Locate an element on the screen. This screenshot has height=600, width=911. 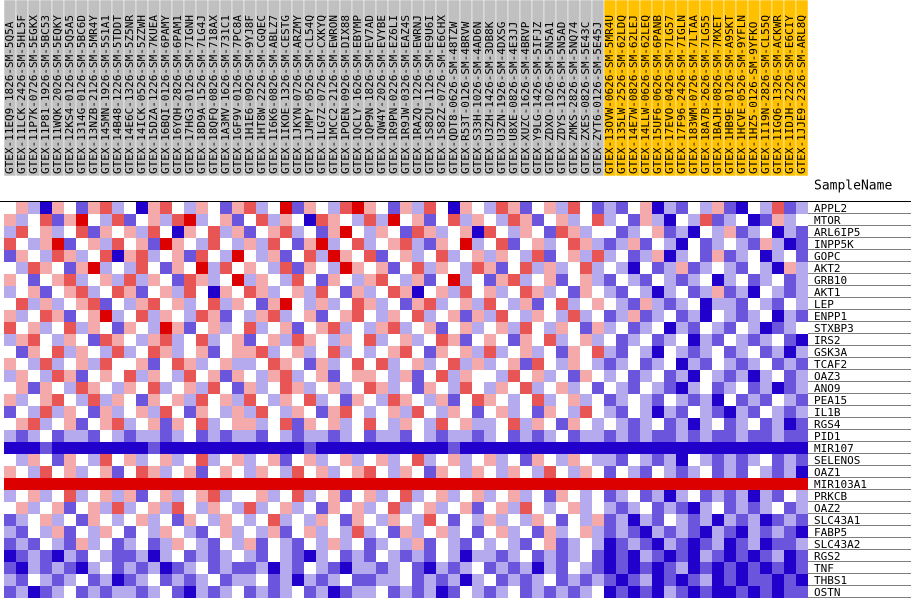
row-label: PEA15 is located at coordinates (830, 400).